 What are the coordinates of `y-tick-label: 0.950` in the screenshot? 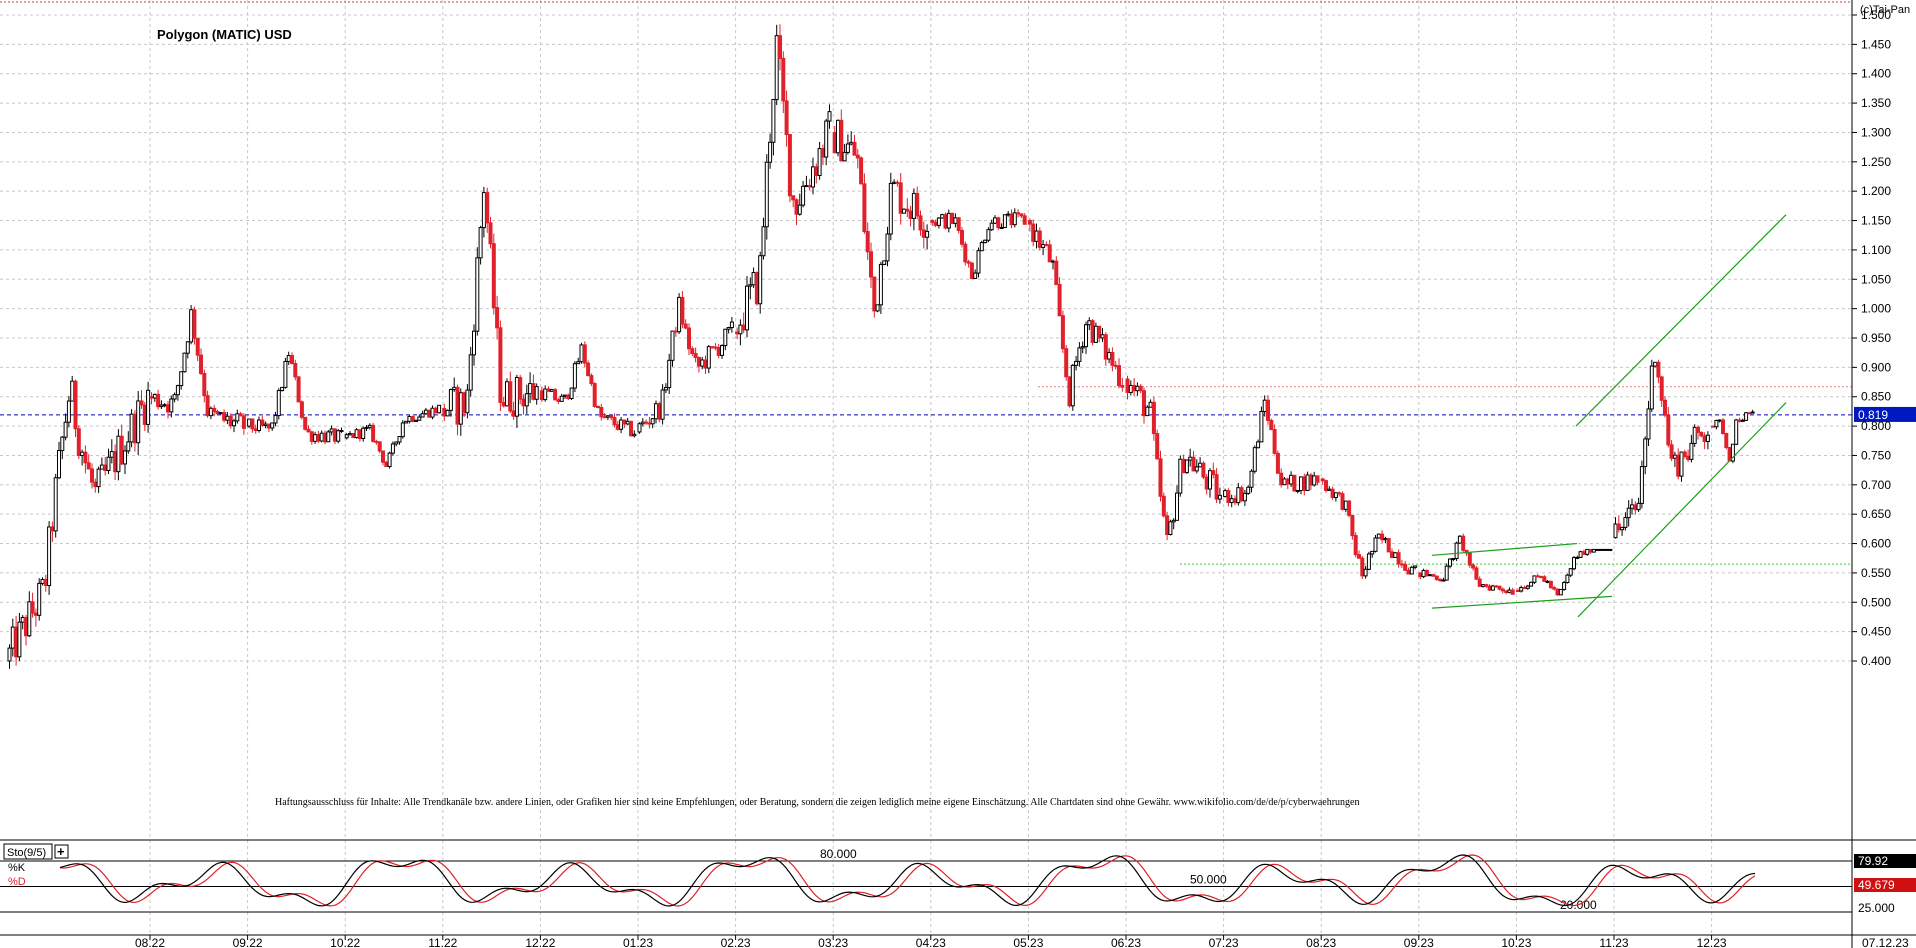 It's located at (1876, 338).